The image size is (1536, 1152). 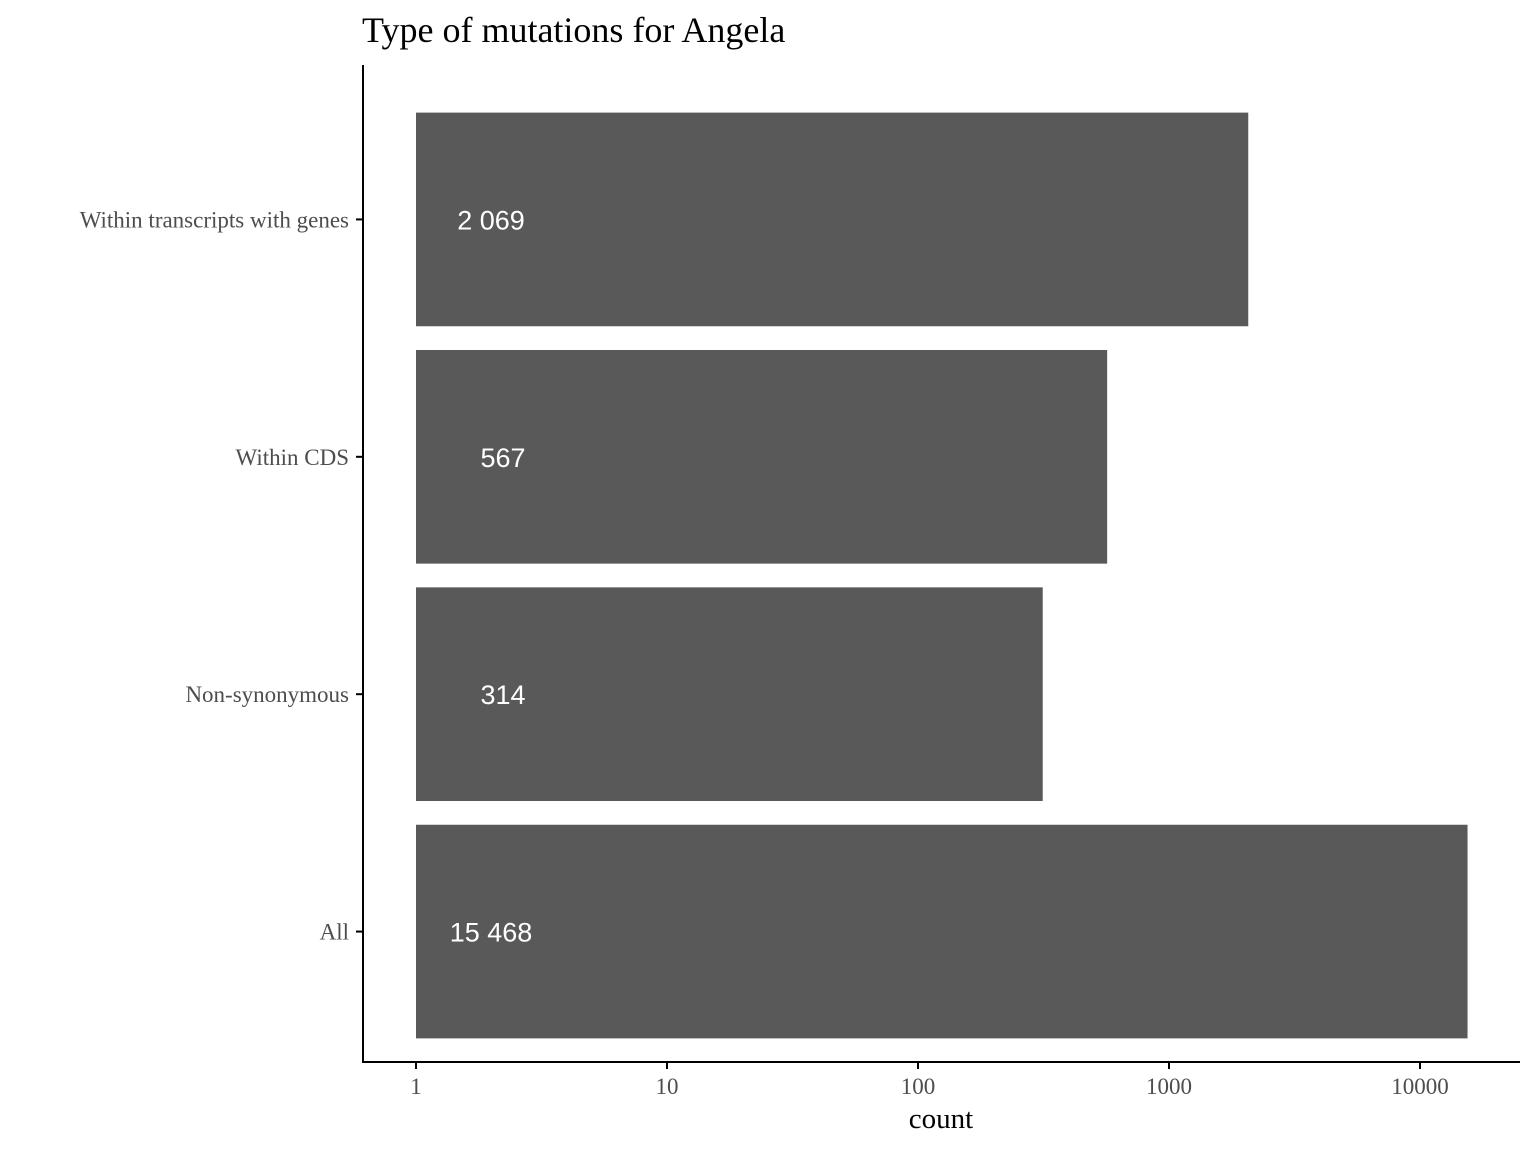 I want to click on x-tick-label-100: 100, so click(x=918, y=1086).